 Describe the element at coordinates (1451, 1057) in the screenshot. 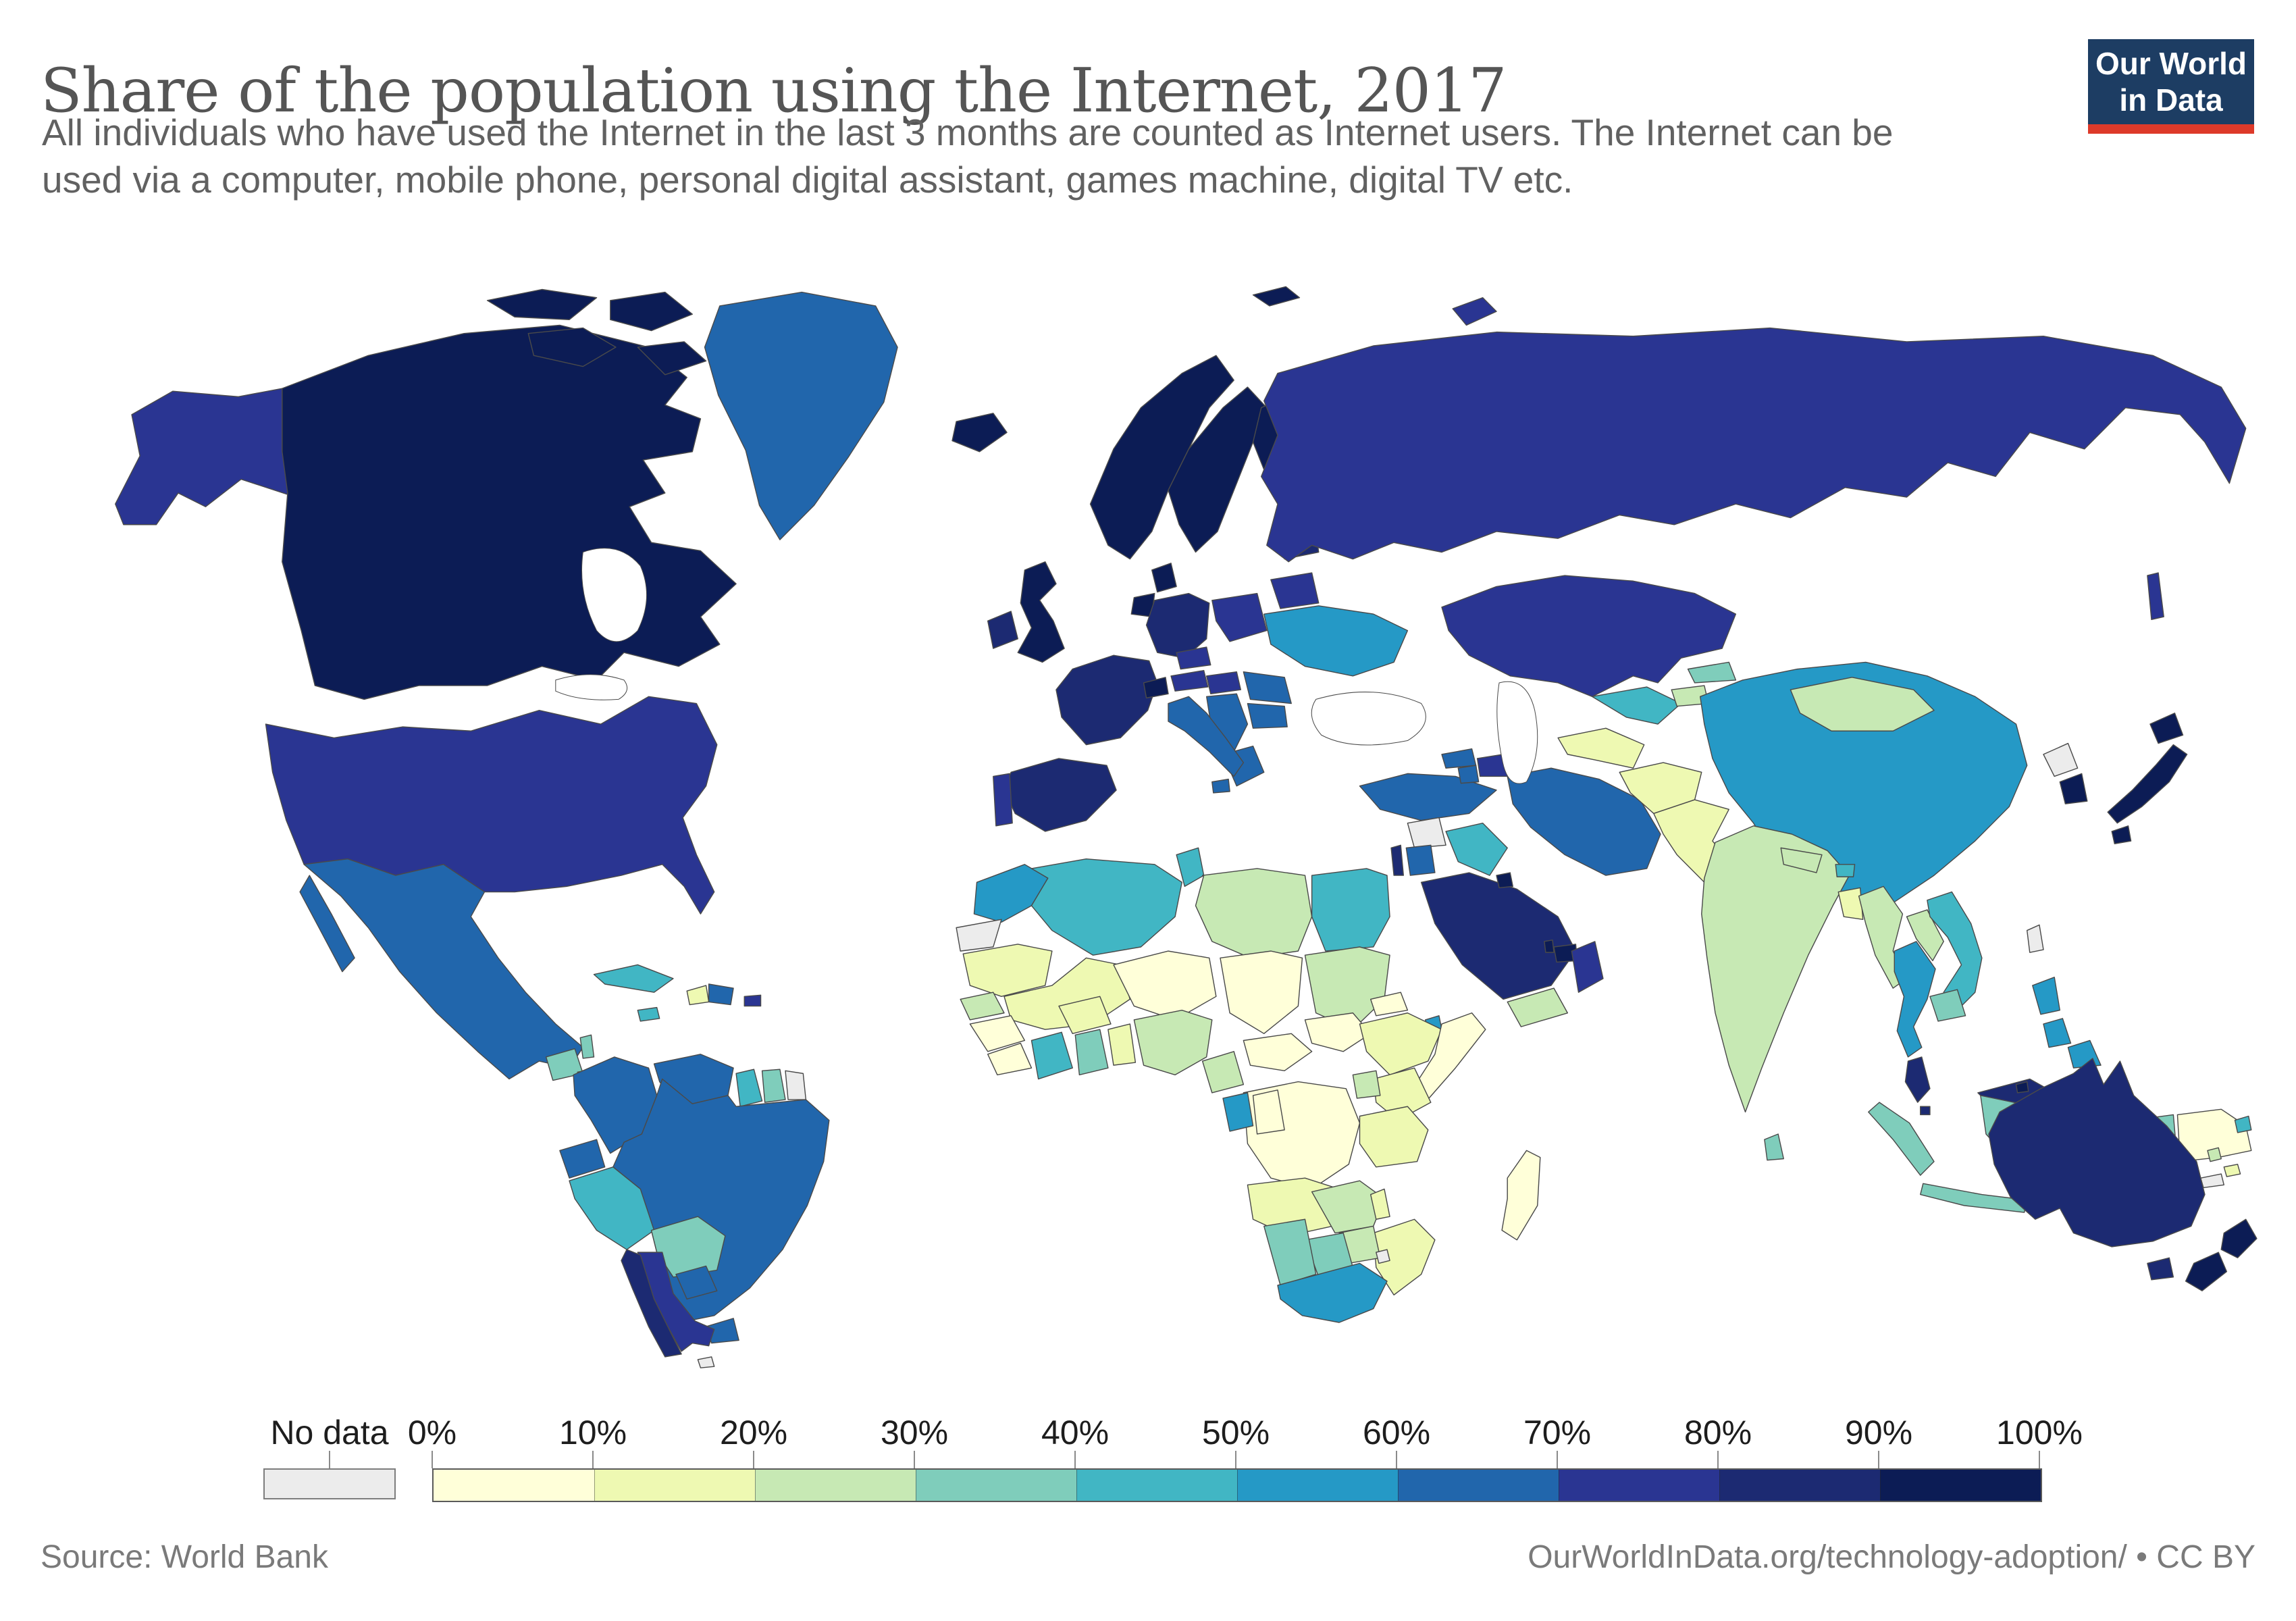

I see `country-somalia` at that location.